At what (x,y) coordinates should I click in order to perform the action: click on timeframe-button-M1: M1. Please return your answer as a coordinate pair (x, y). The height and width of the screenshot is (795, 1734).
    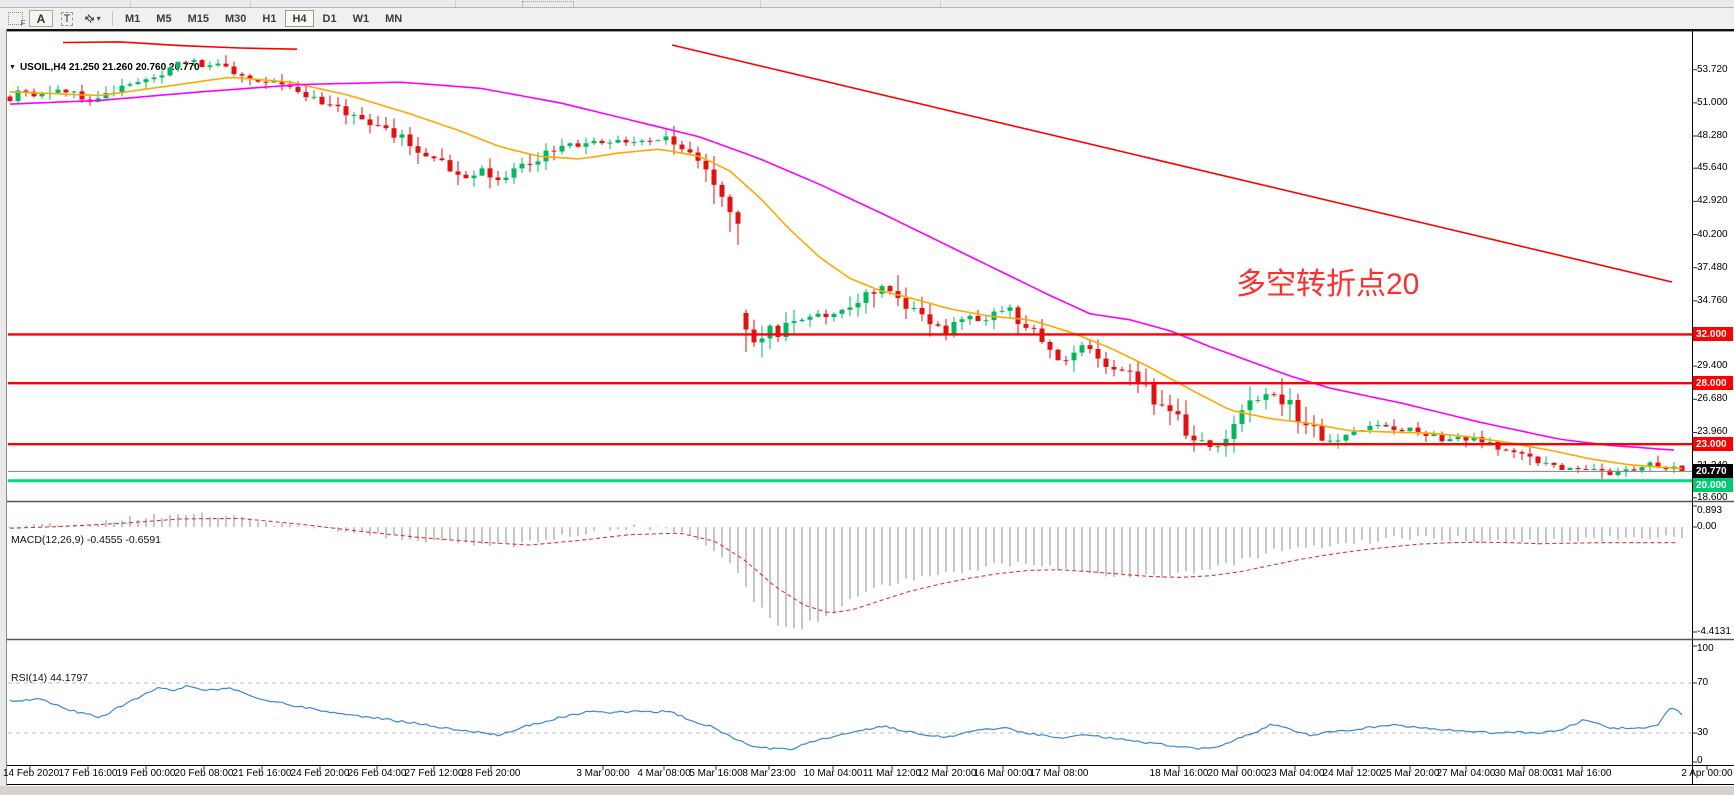
    Looking at the image, I should click on (132, 18).